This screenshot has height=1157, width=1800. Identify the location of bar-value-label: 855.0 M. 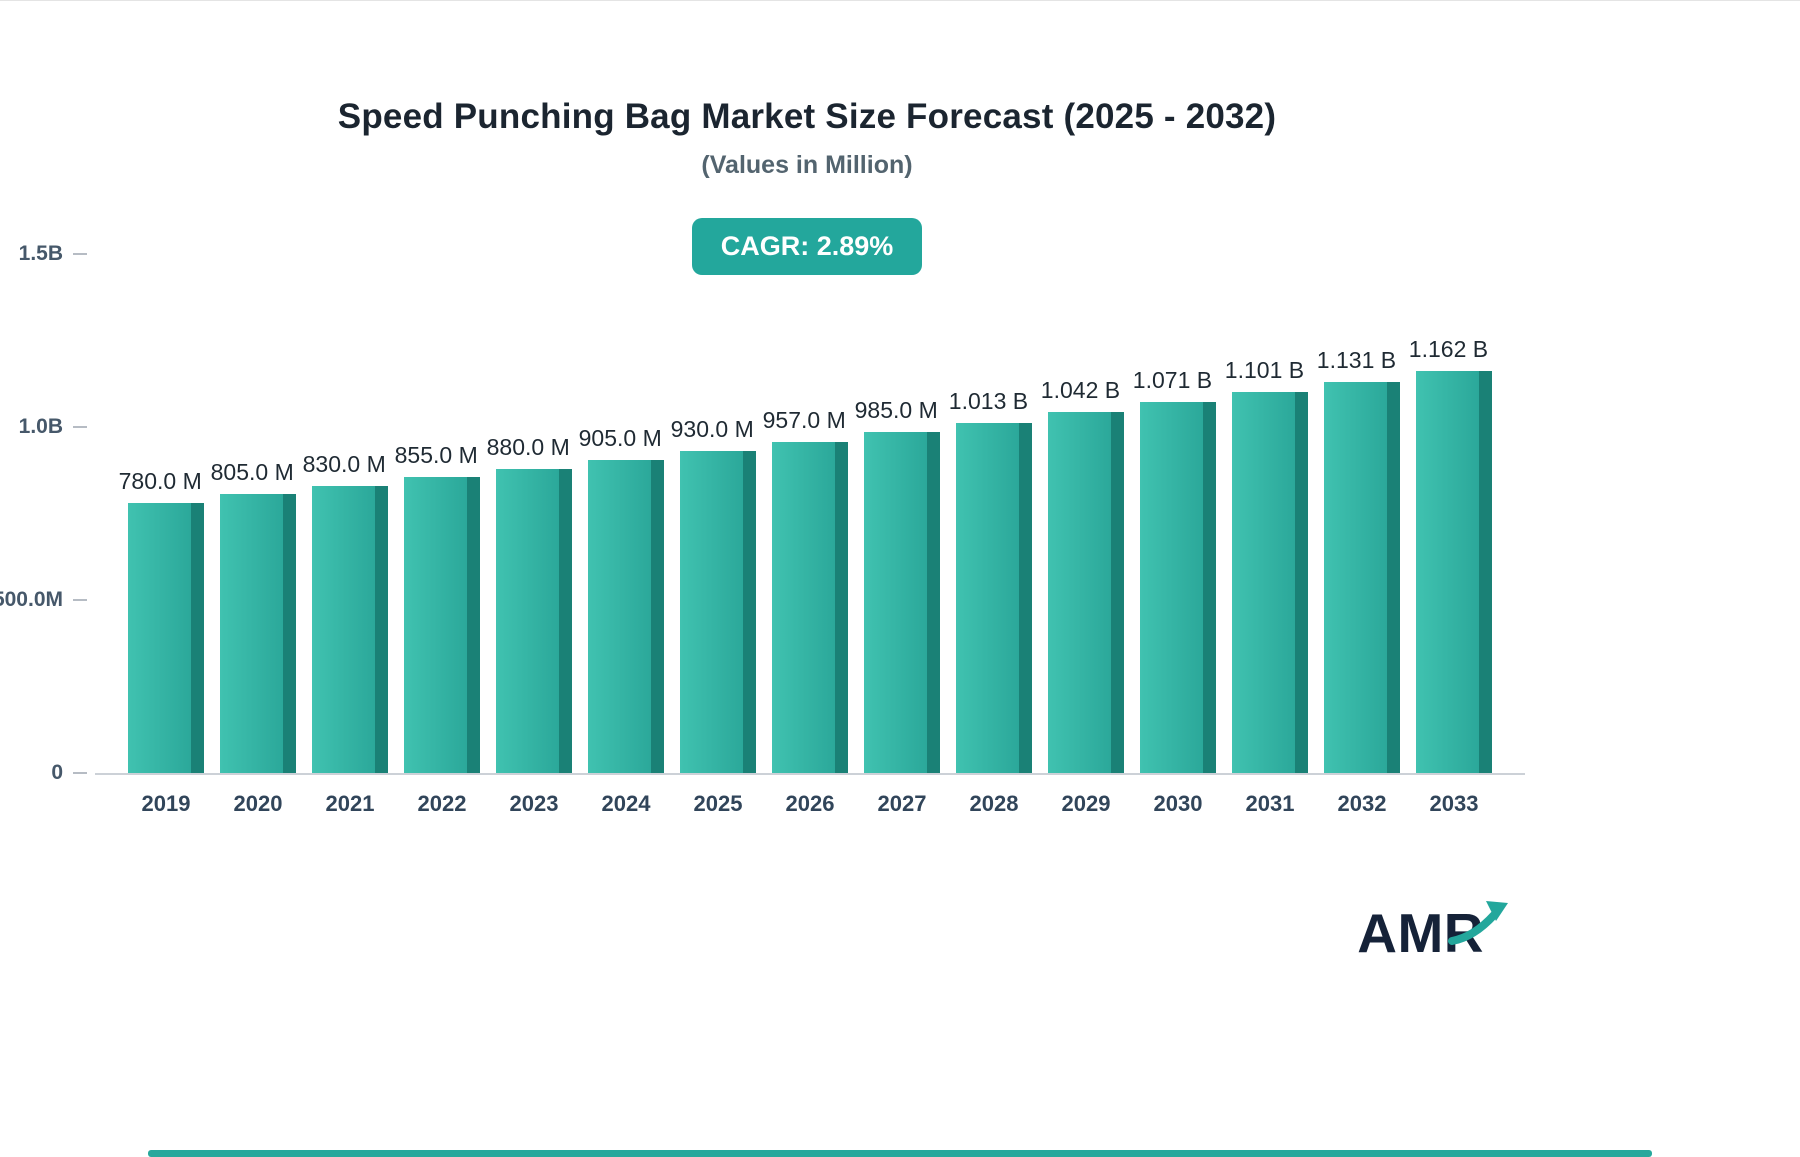
(436, 455).